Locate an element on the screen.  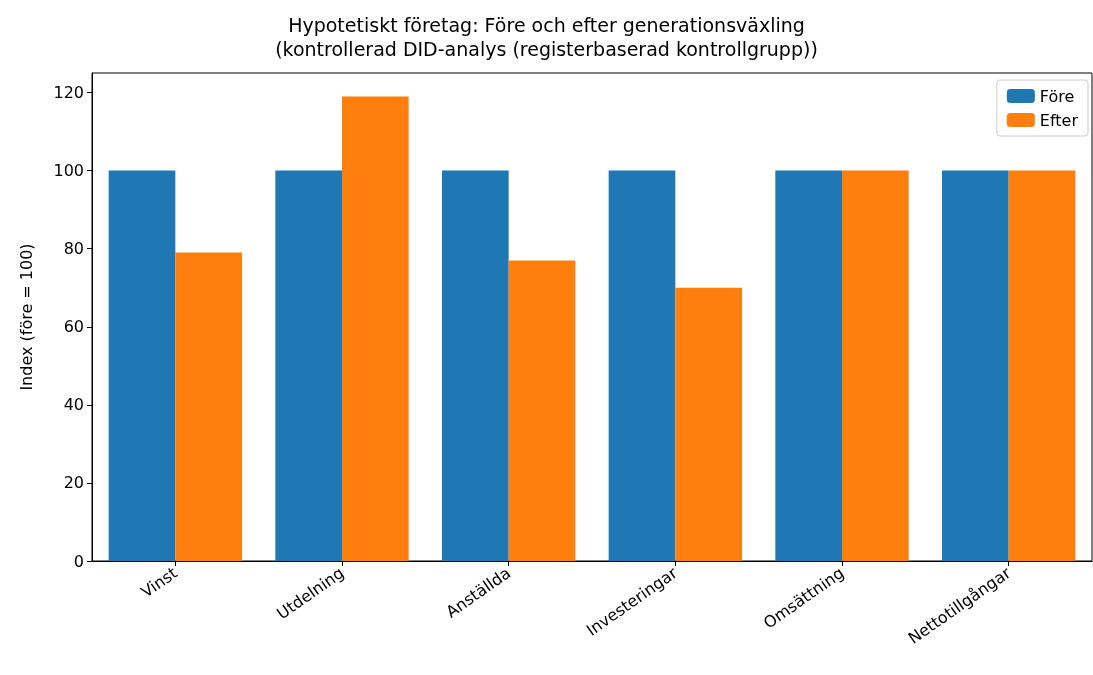
y-tick-label: 100 is located at coordinates (68, 171).